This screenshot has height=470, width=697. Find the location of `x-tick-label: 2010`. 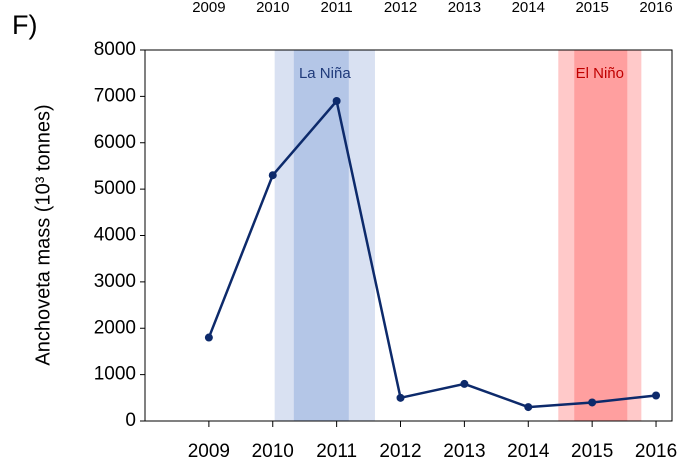

x-tick-label: 2010 is located at coordinates (273, 451).